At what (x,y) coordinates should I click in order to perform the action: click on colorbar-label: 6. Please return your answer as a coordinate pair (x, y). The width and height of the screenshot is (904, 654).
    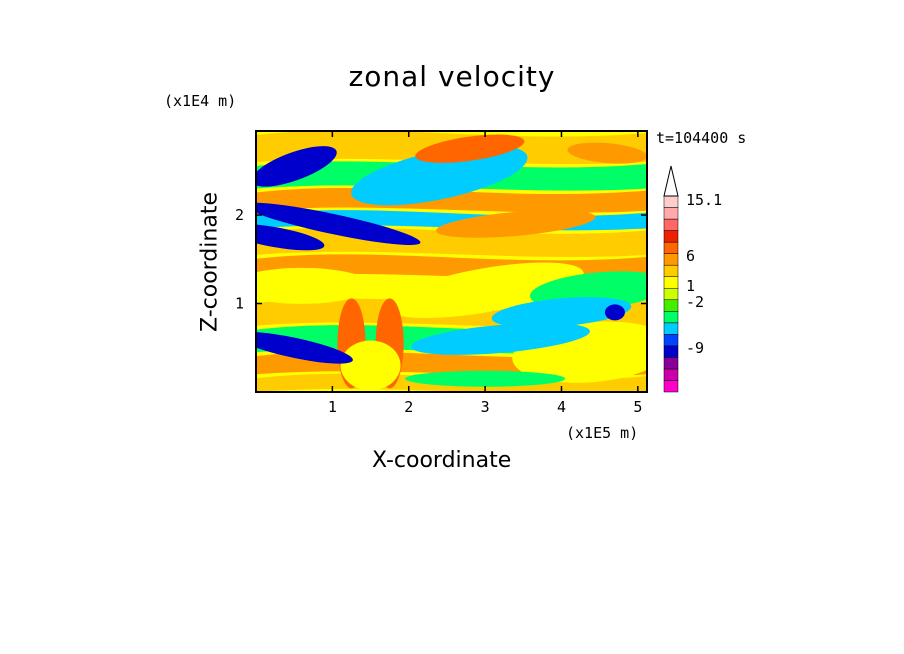
    Looking at the image, I should click on (690, 256).